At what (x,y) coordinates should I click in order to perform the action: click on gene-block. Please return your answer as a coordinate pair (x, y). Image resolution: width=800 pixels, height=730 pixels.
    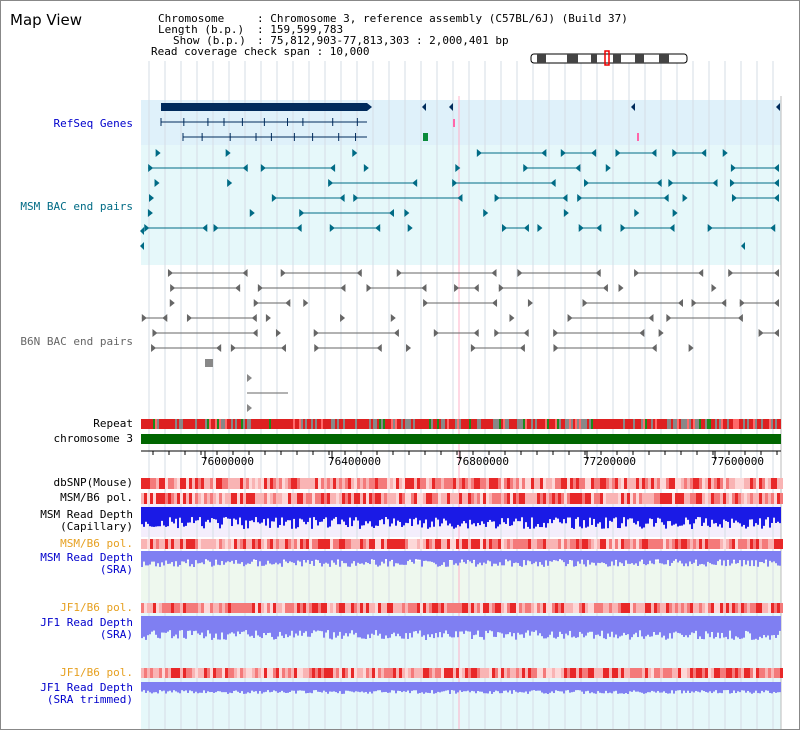
    Looking at the image, I should click on (425, 137).